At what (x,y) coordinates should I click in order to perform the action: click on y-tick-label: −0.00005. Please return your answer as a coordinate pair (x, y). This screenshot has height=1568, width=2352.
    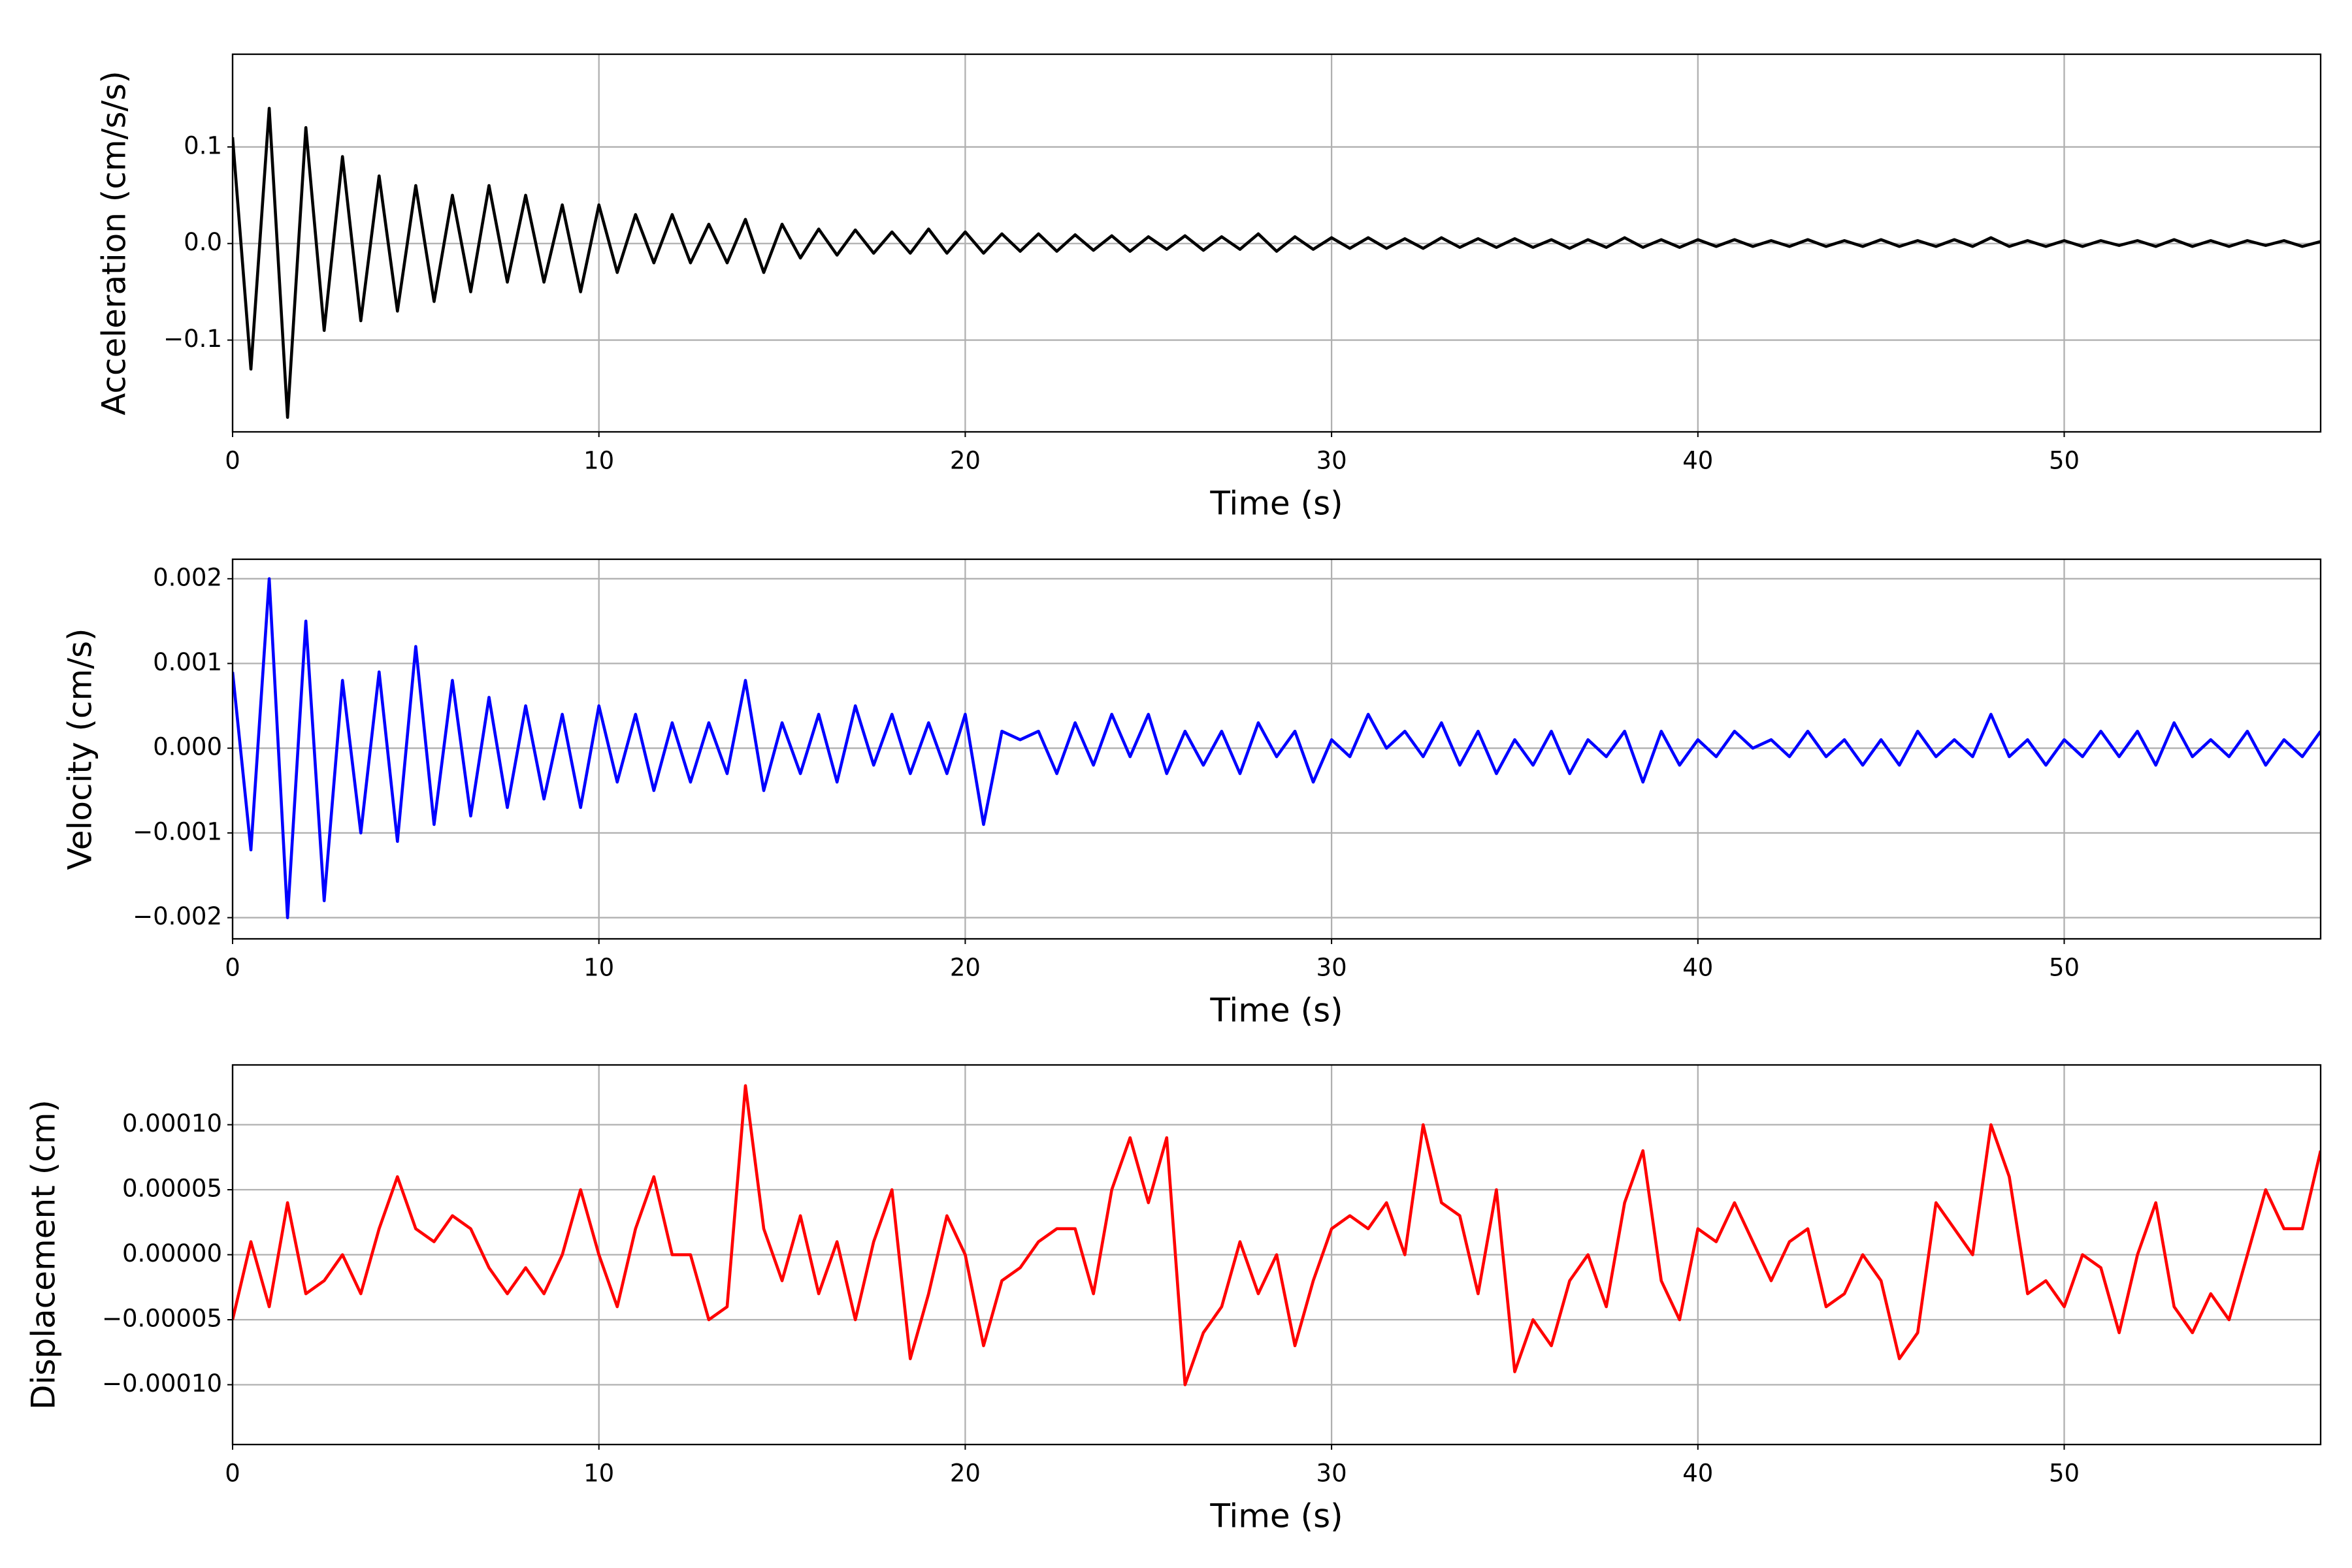
    Looking at the image, I should click on (162, 1318).